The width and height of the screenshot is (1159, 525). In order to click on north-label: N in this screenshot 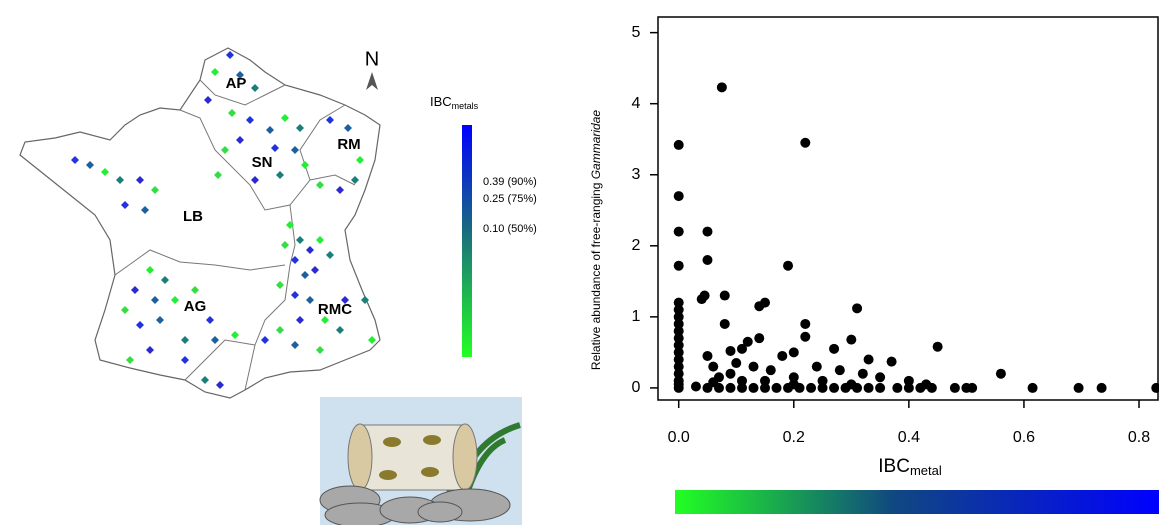, I will do `click(372, 59)`.